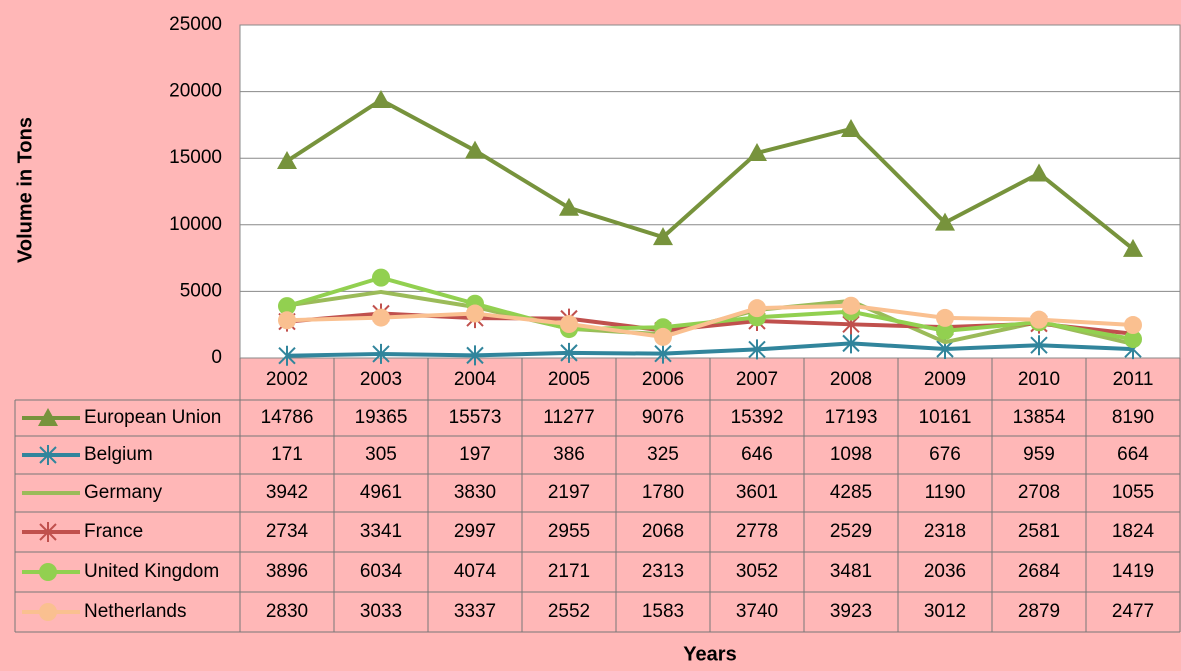 The width and height of the screenshot is (1181, 671). What do you see at coordinates (757, 417) in the screenshot?
I see `table-value: 15392` at bounding box center [757, 417].